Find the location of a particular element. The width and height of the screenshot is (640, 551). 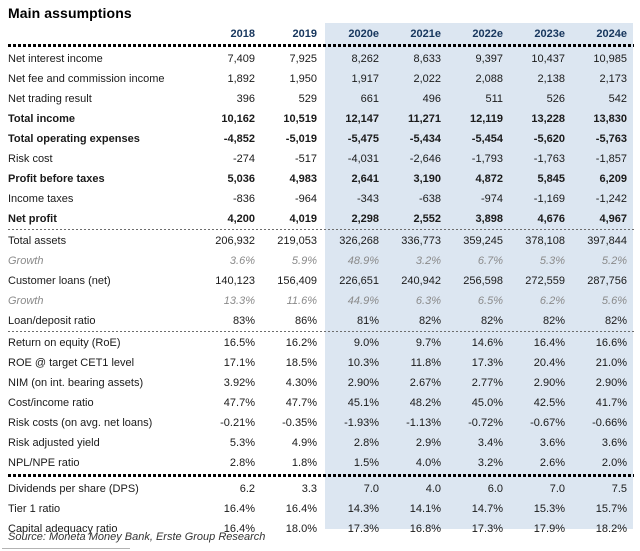

cell-value: 6.5% is located at coordinates (490, 301).